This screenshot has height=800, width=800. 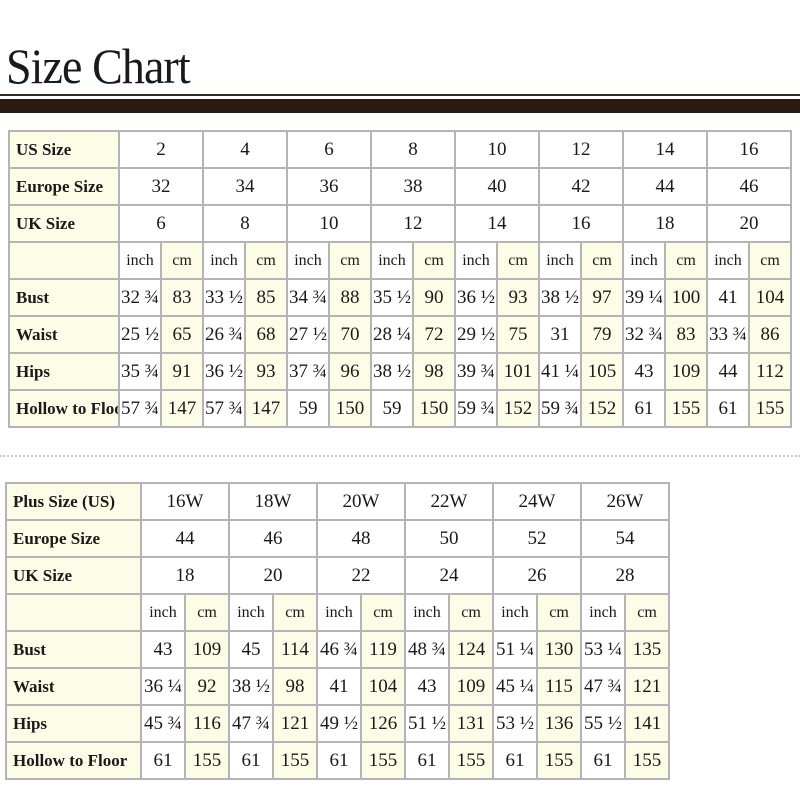 What do you see at coordinates (400, 456) in the screenshot?
I see `dotted-separator` at bounding box center [400, 456].